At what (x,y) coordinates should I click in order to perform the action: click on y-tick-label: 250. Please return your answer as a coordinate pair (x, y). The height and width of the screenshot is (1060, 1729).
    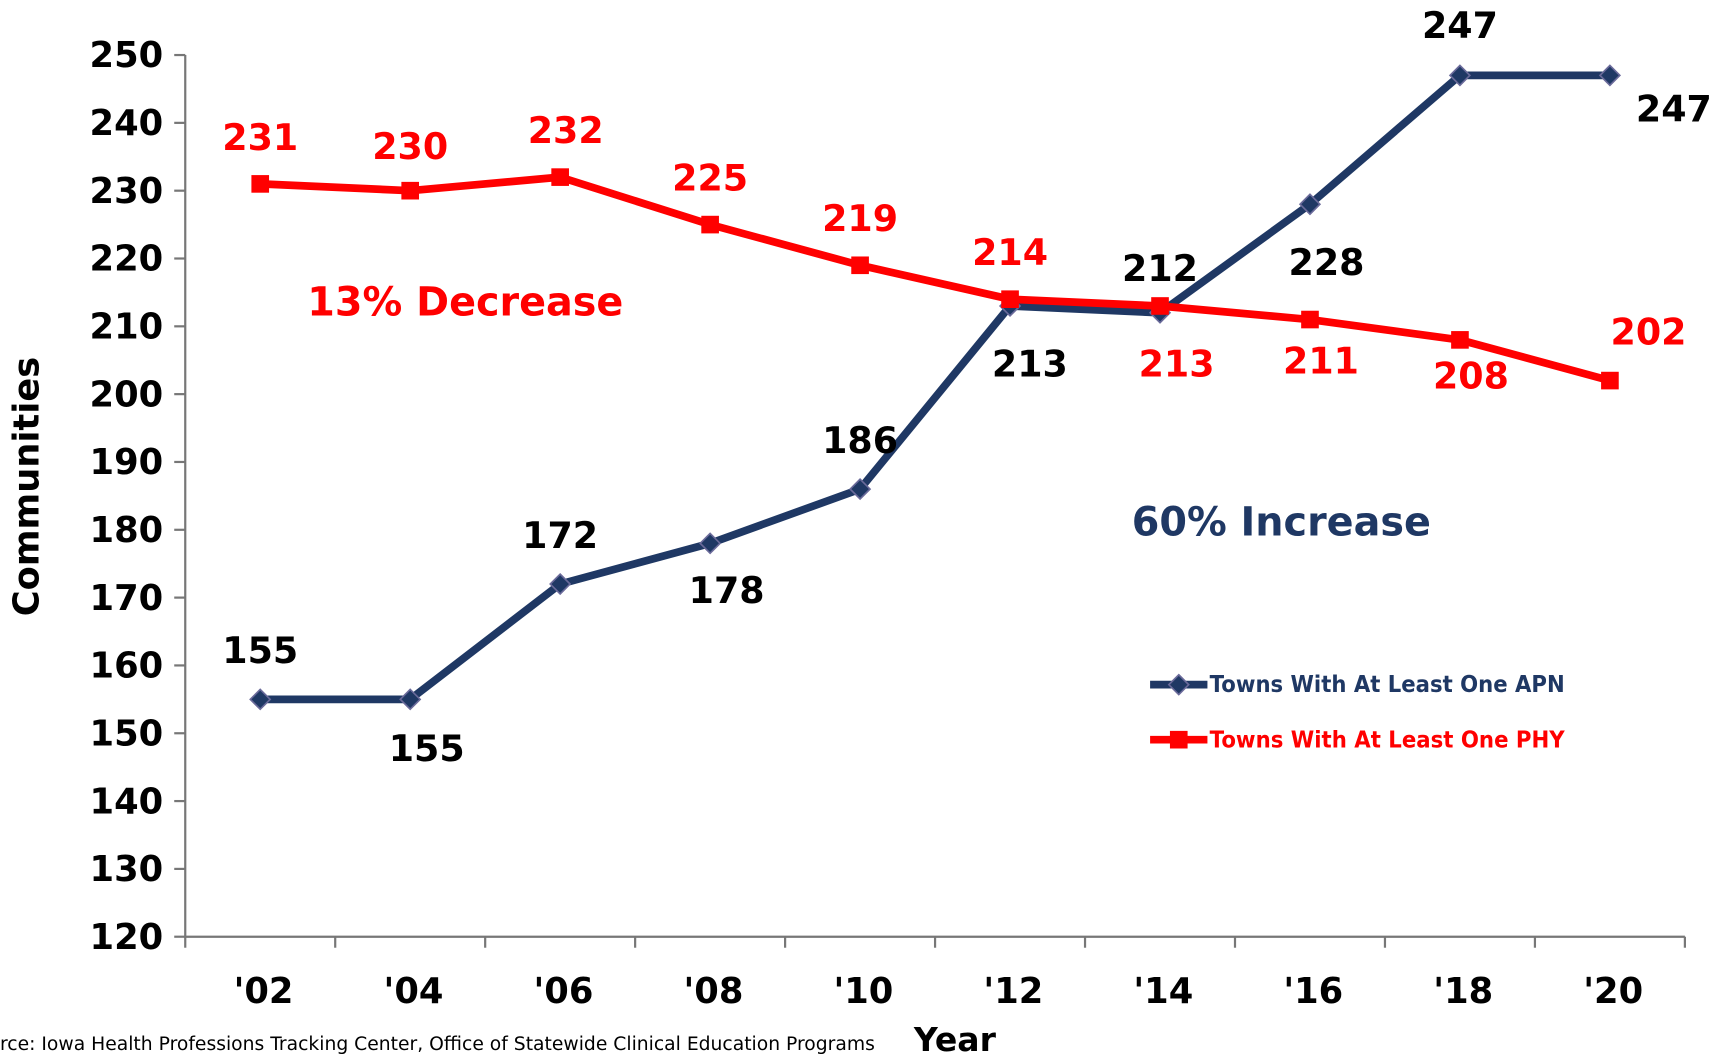
    Looking at the image, I should click on (127, 55).